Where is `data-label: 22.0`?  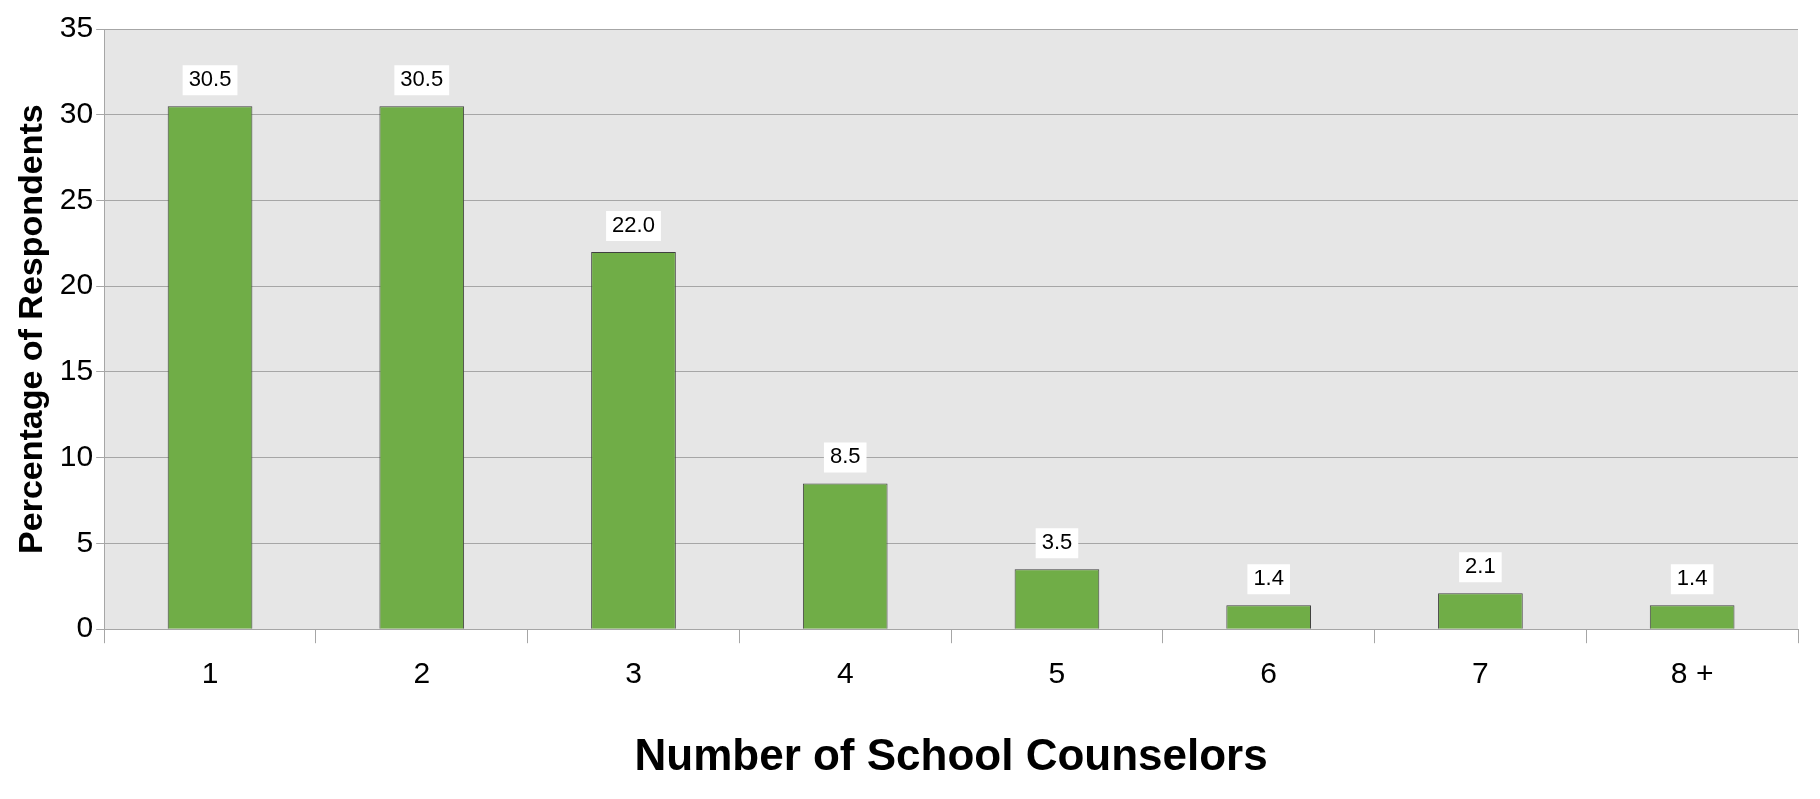 data-label: 22.0 is located at coordinates (633, 224).